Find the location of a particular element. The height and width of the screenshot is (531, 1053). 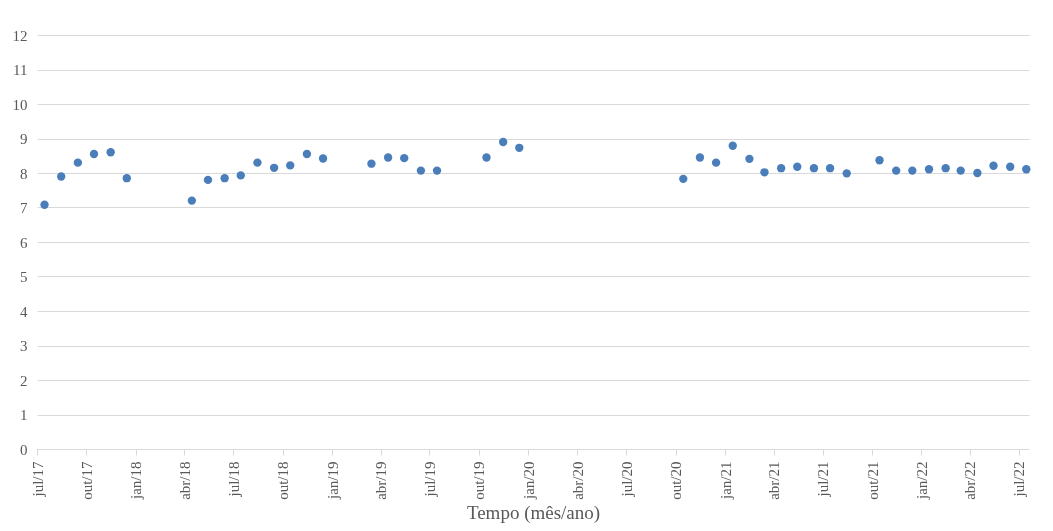

x-tick-label: jan/22 is located at coordinates (921, 480).